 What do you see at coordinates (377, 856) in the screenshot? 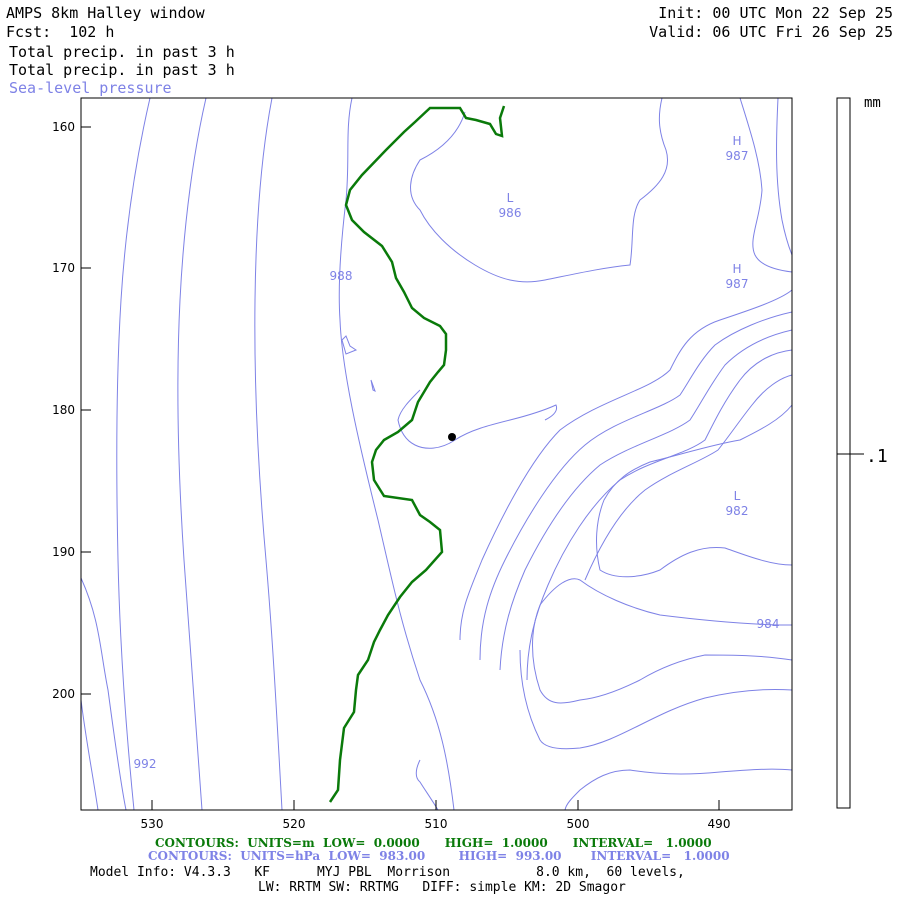
I see `low-label: LOW= 983.00` at bounding box center [377, 856].